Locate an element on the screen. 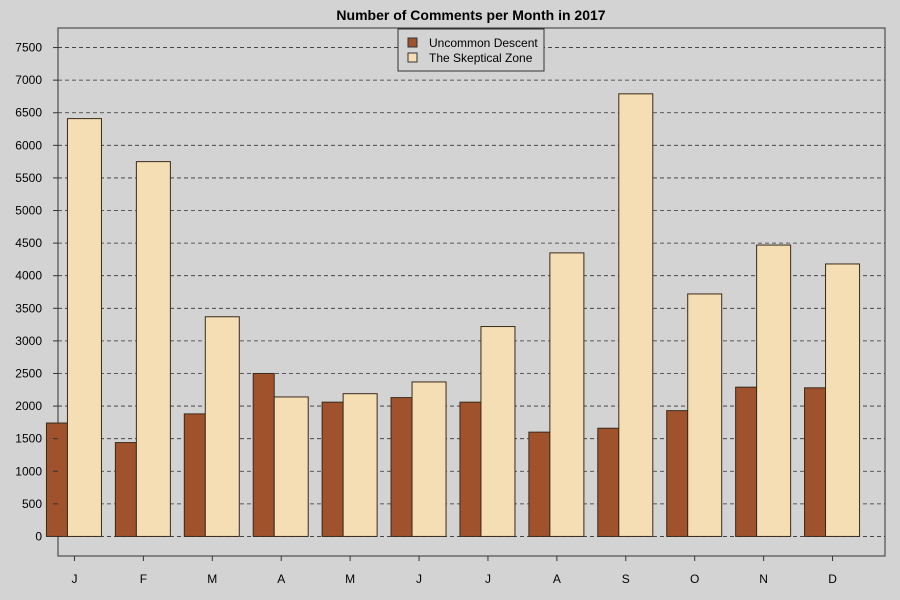 The image size is (900, 600). x-tick-label: D is located at coordinates (832, 579).